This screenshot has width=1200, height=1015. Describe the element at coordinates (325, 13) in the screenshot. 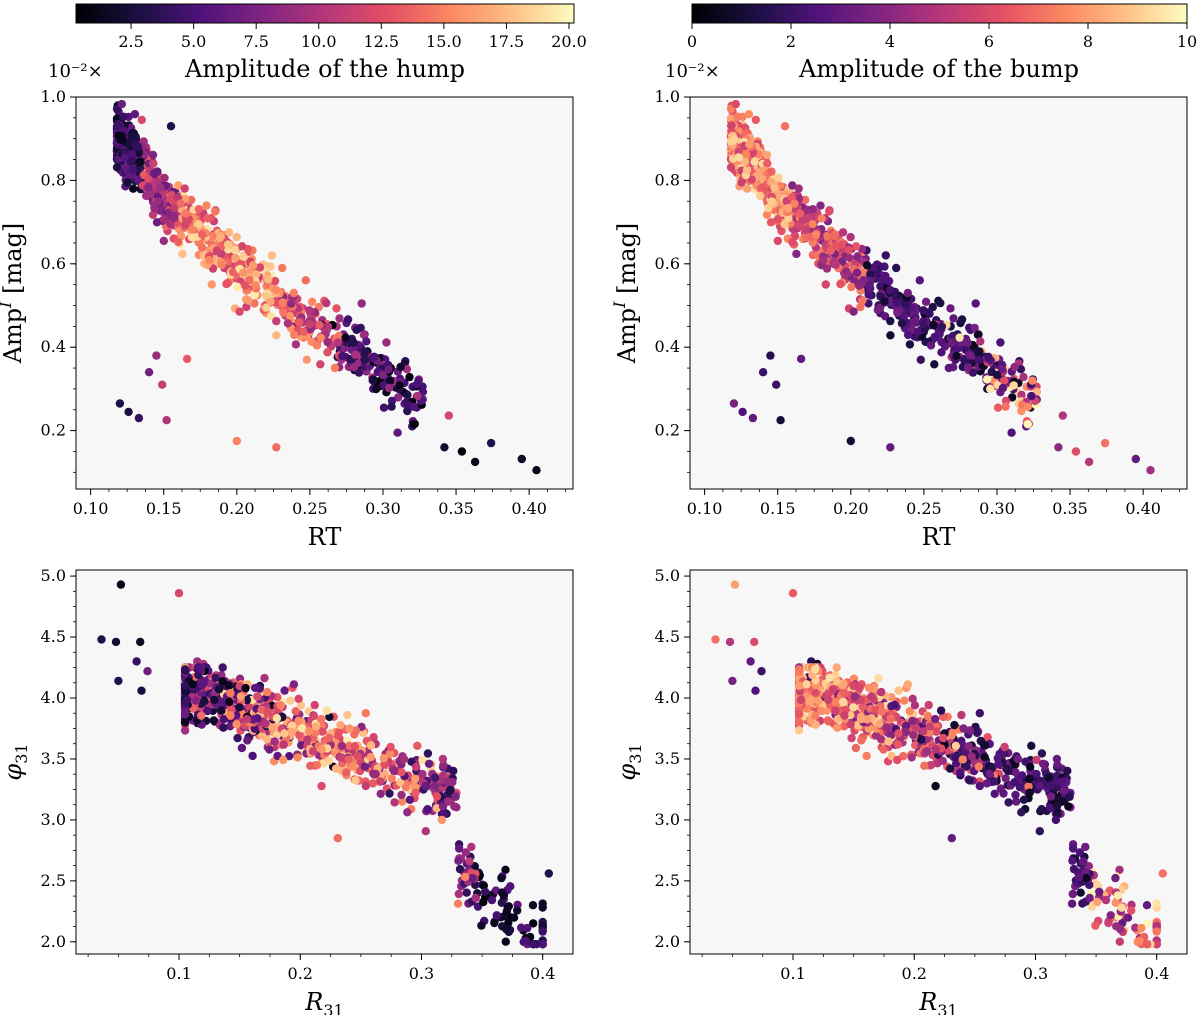

I see `colorbar-hump-bar` at that location.